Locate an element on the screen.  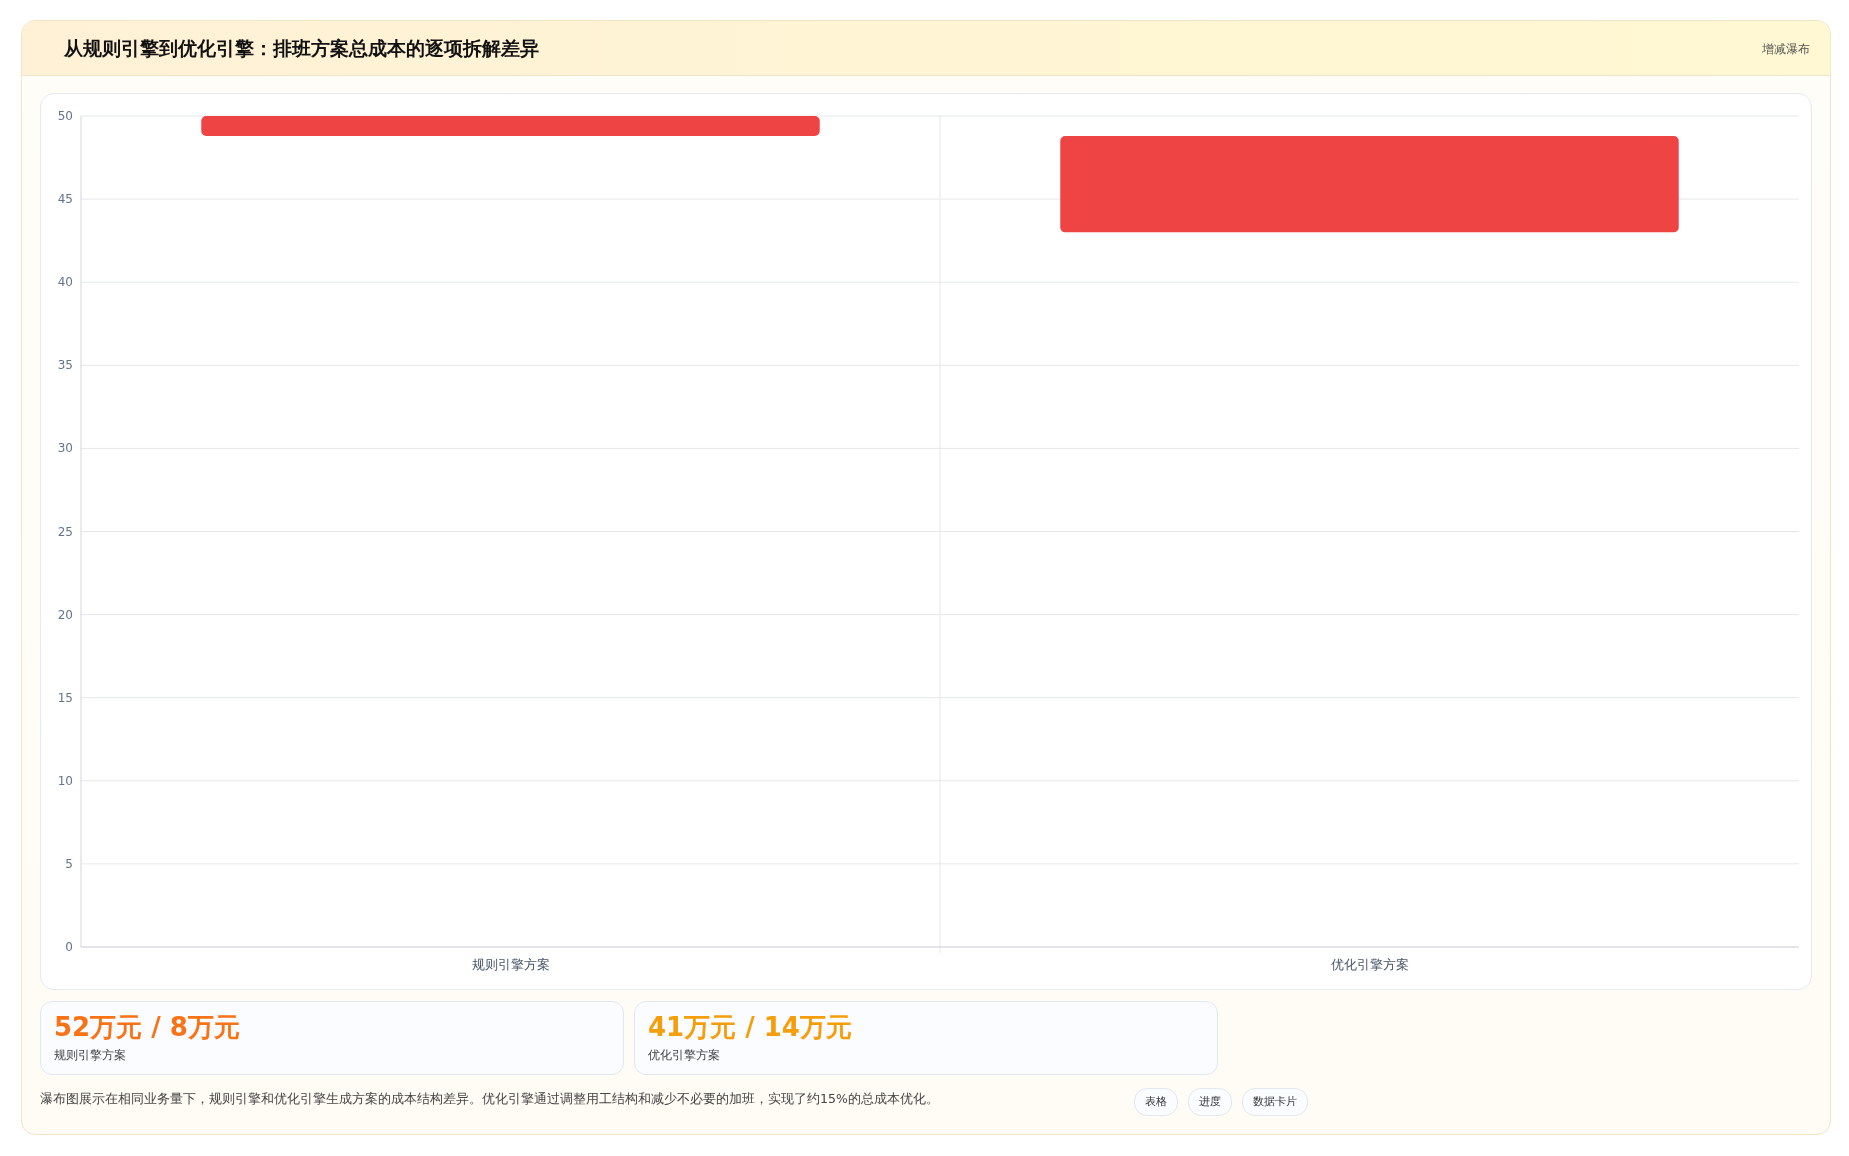
text: 优化引擎方案 is located at coordinates (684, 1055).